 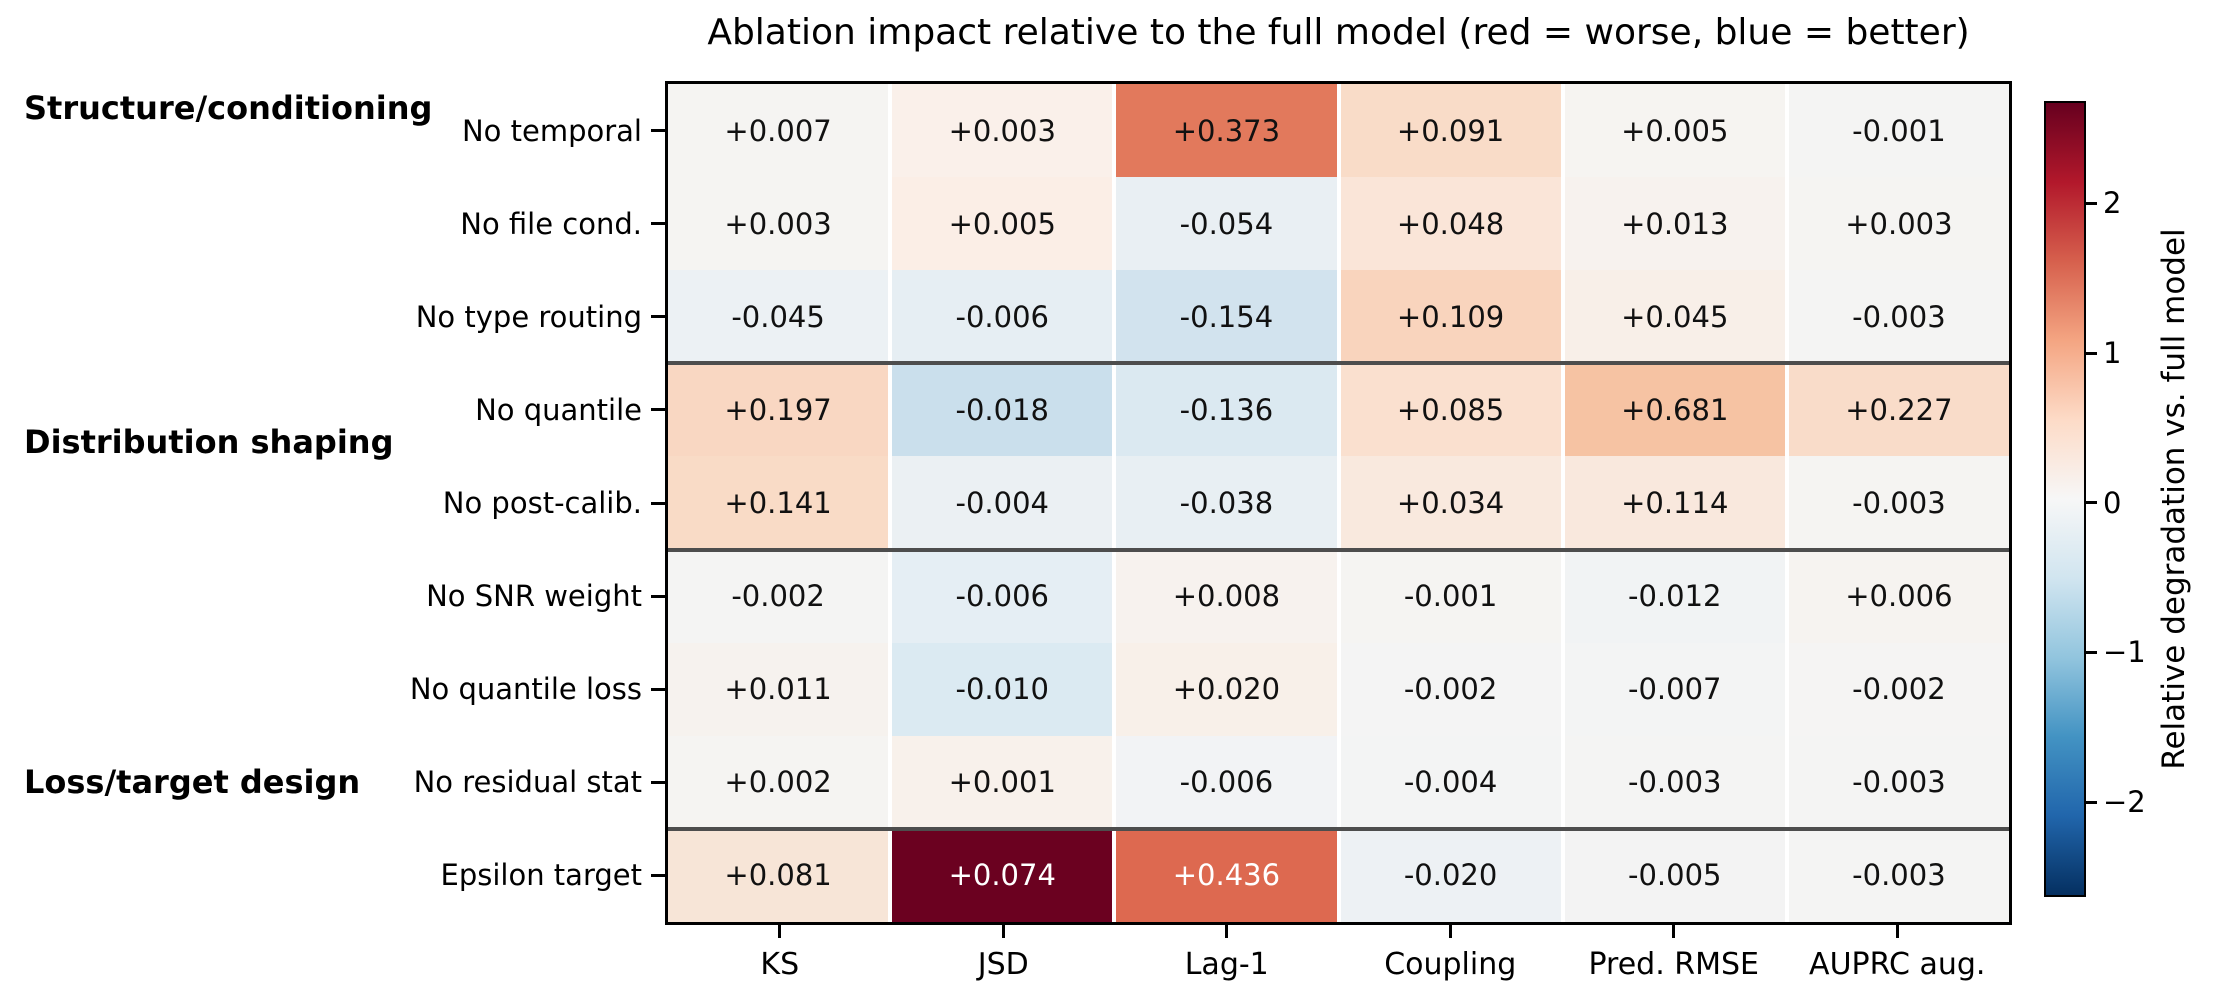 I want to click on heatmap-cell: +0.020, so click(x=1226, y=689).